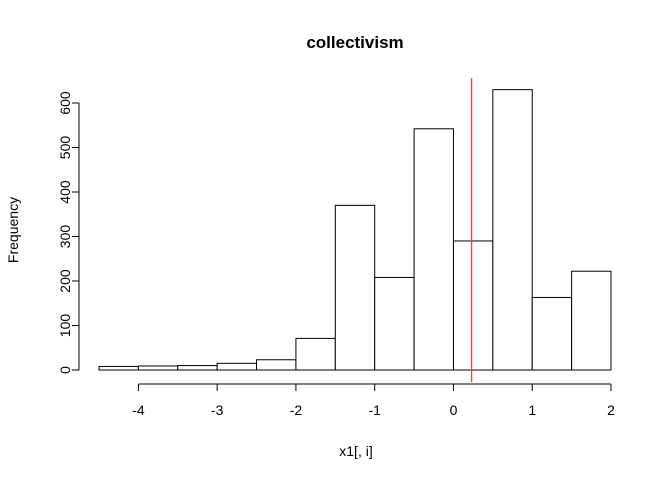 This screenshot has height=480, width=672. I want to click on chart-title: collectivism, so click(354, 42).